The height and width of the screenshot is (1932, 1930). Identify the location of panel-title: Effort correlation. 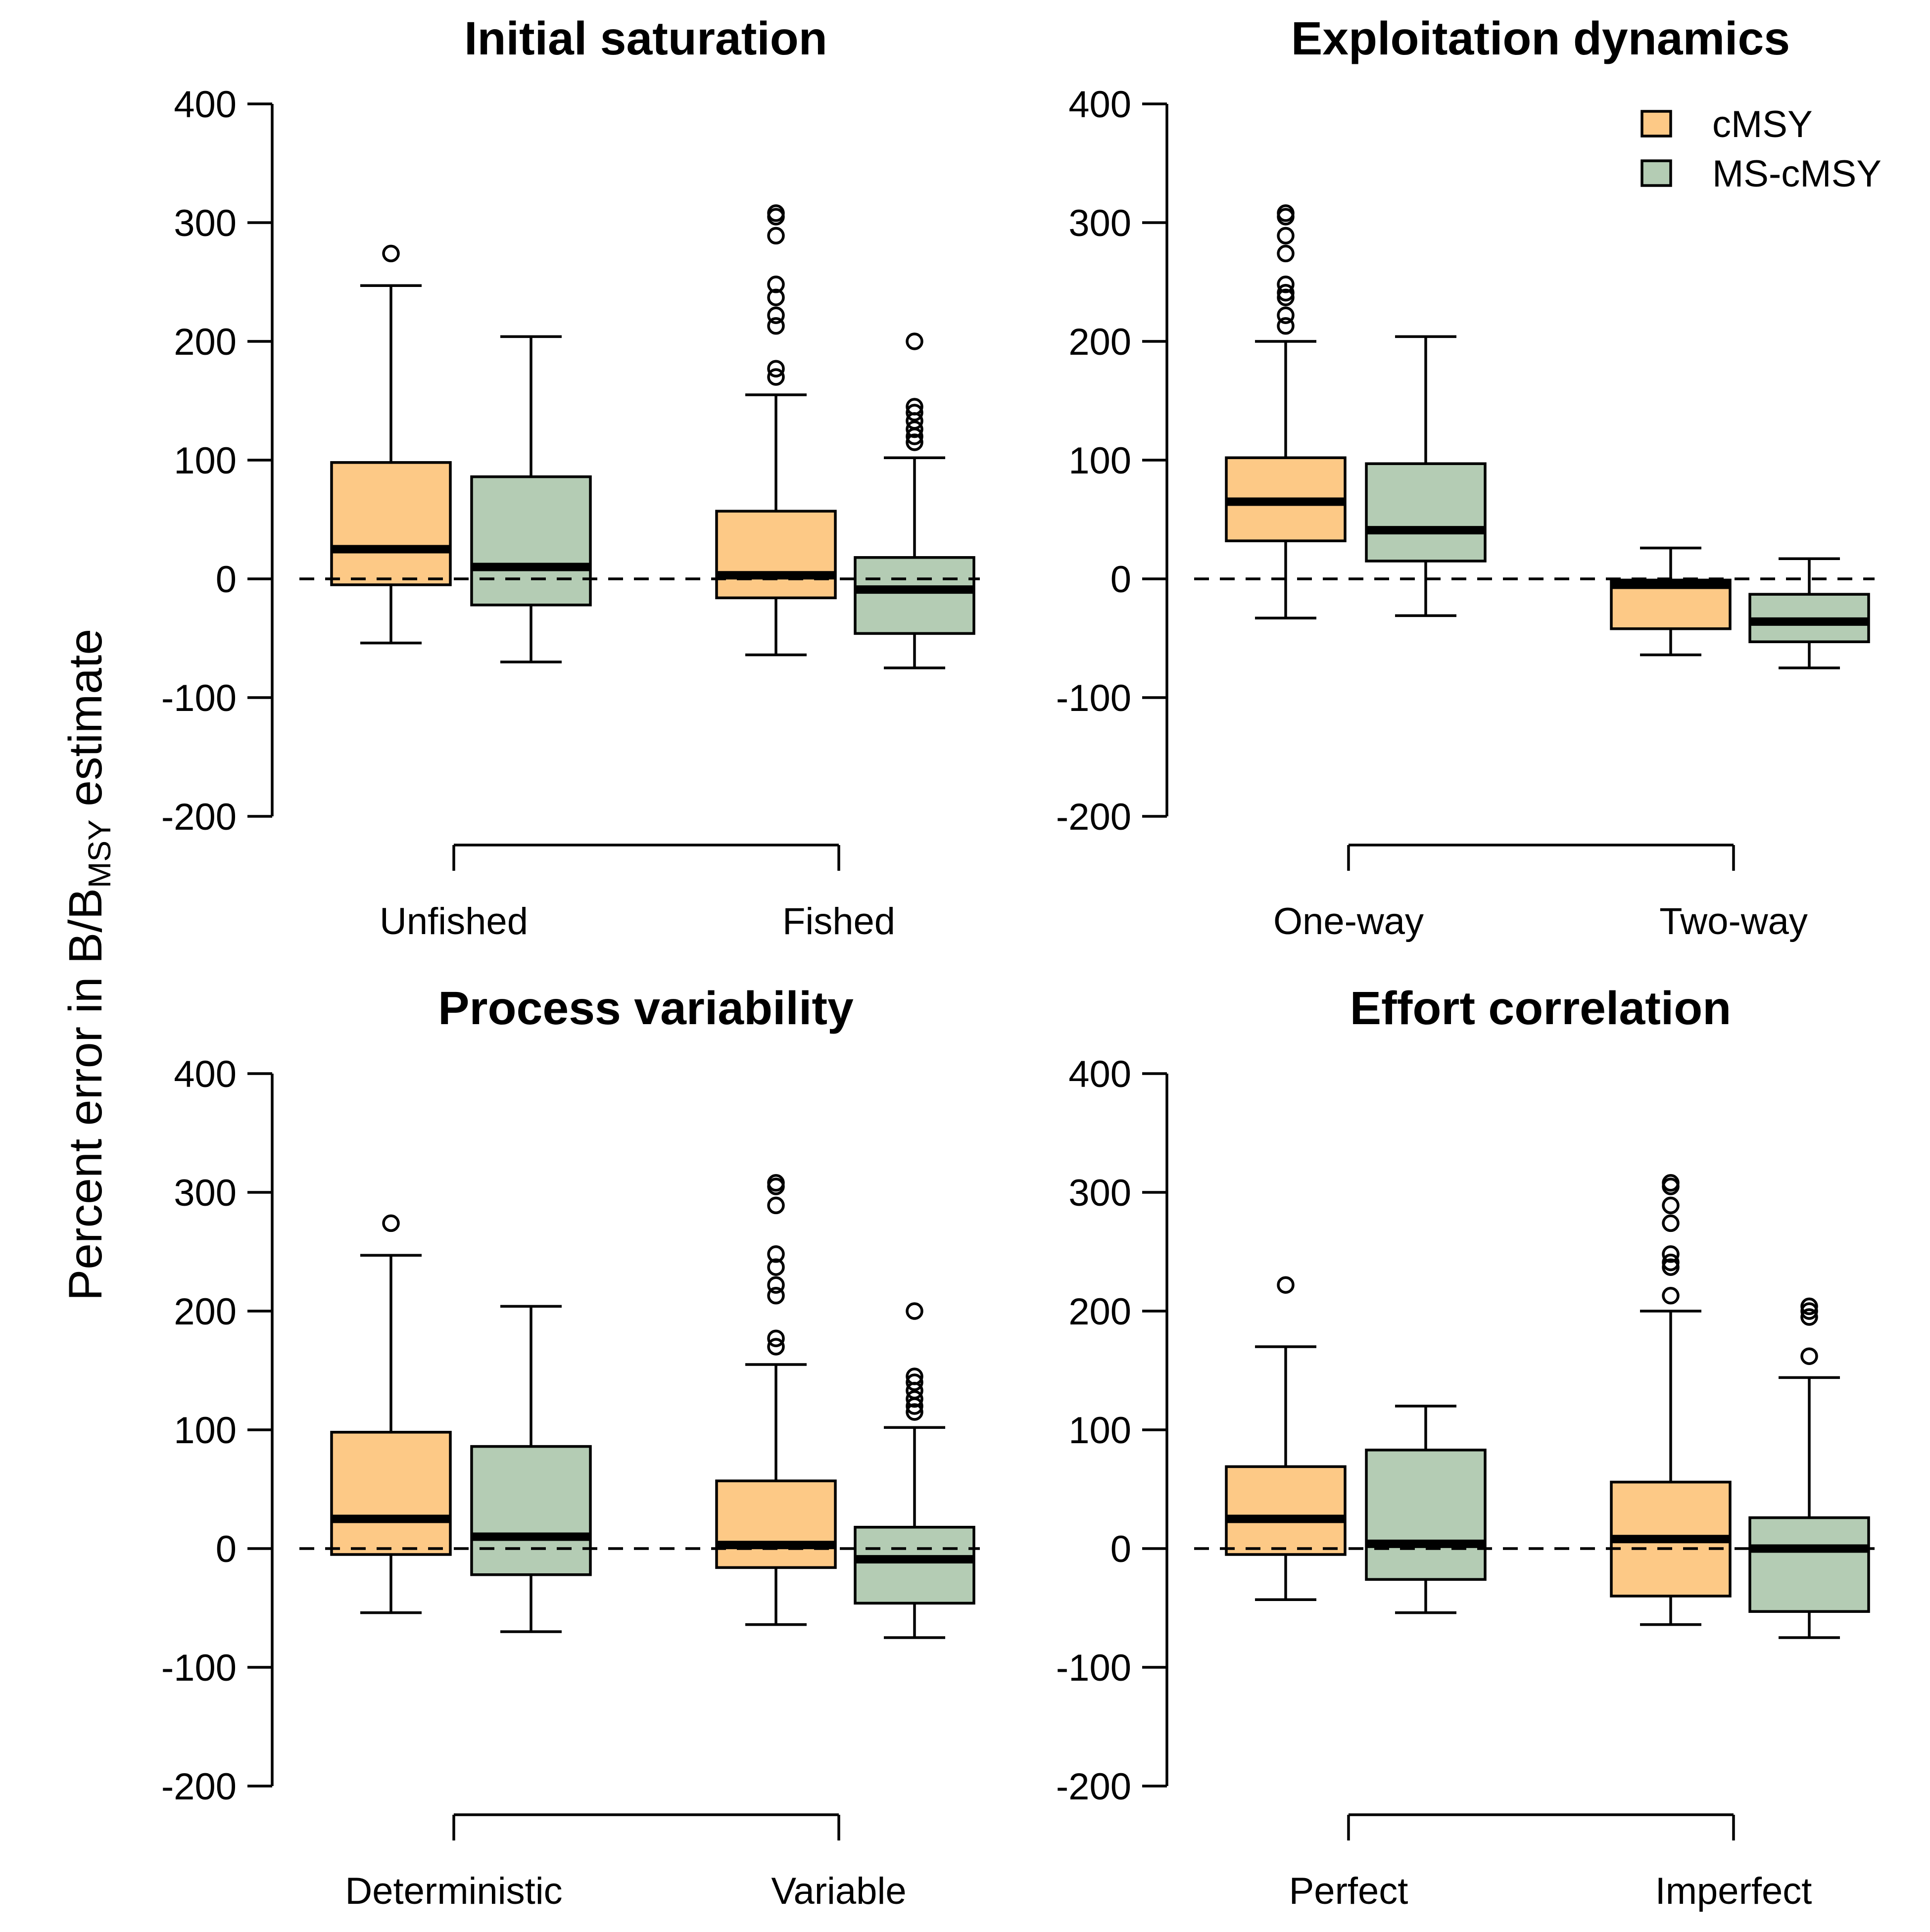
(1541, 1008).